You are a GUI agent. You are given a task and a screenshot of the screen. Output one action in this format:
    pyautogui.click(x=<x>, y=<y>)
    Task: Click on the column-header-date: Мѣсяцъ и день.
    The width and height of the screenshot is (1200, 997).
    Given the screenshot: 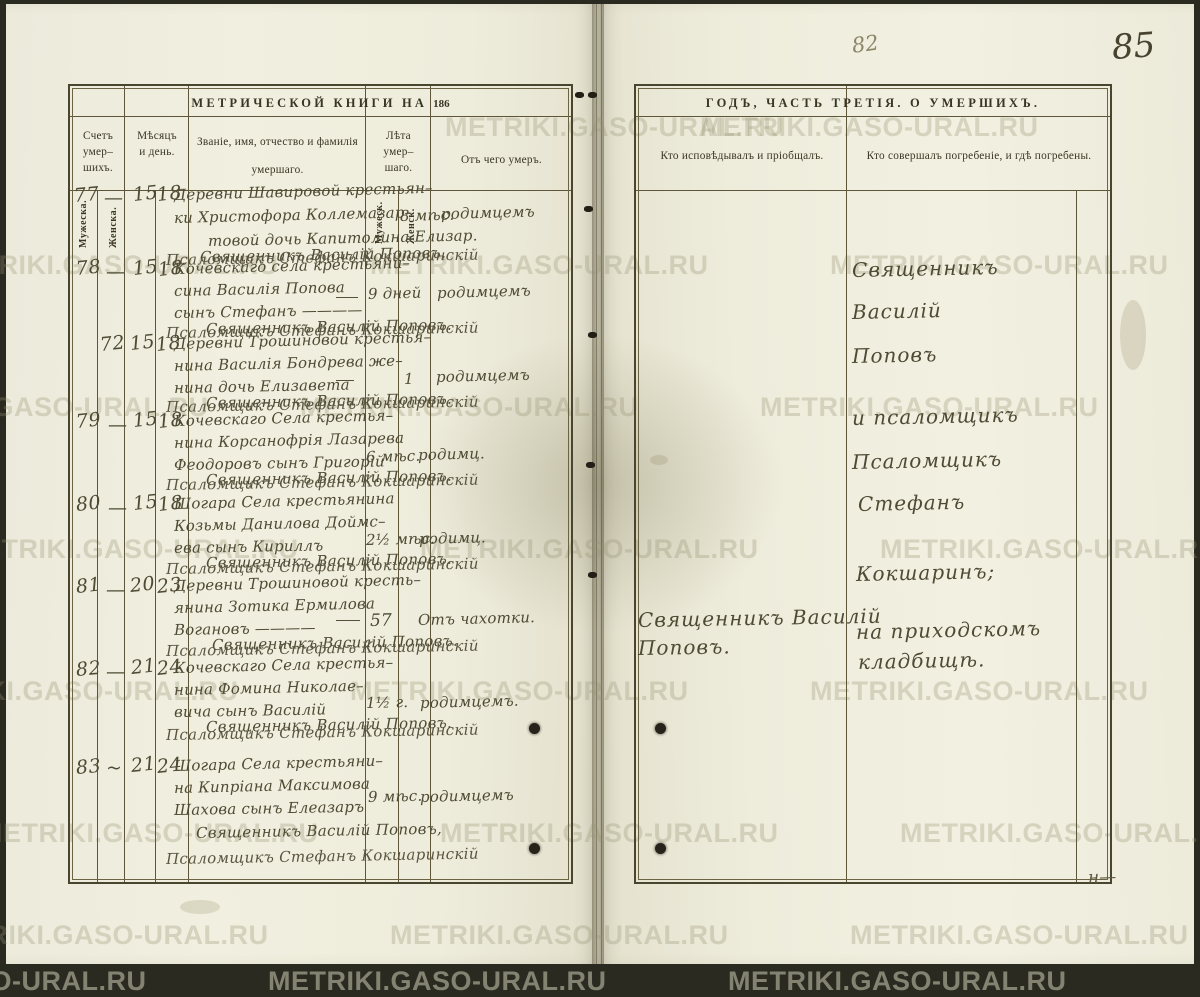 What is the action you would take?
    pyautogui.click(x=157, y=144)
    